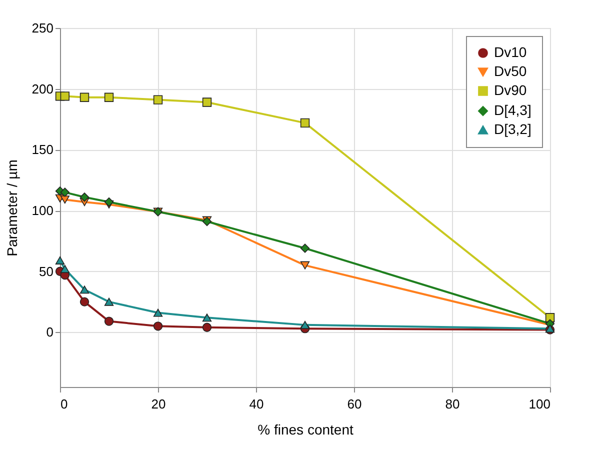 This screenshot has width=600, height=456. Describe the element at coordinates (539, 404) in the screenshot. I see `x-tick-label: 100` at that location.